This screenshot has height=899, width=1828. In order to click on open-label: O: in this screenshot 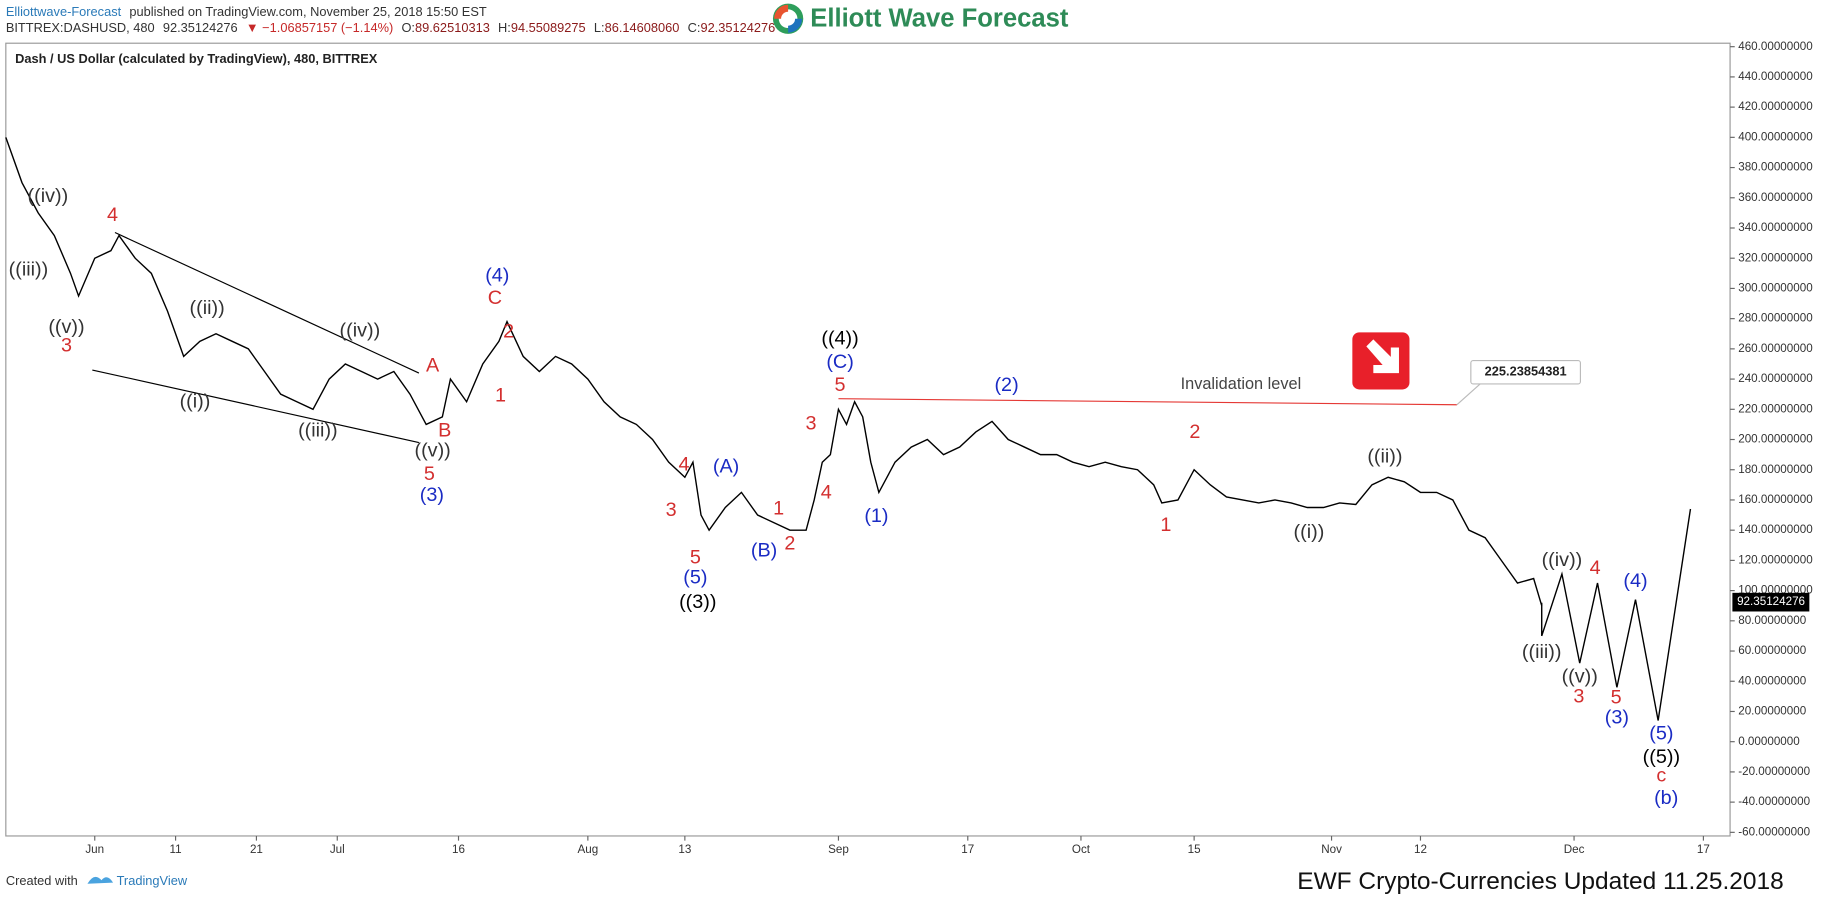, I will do `click(408, 28)`.